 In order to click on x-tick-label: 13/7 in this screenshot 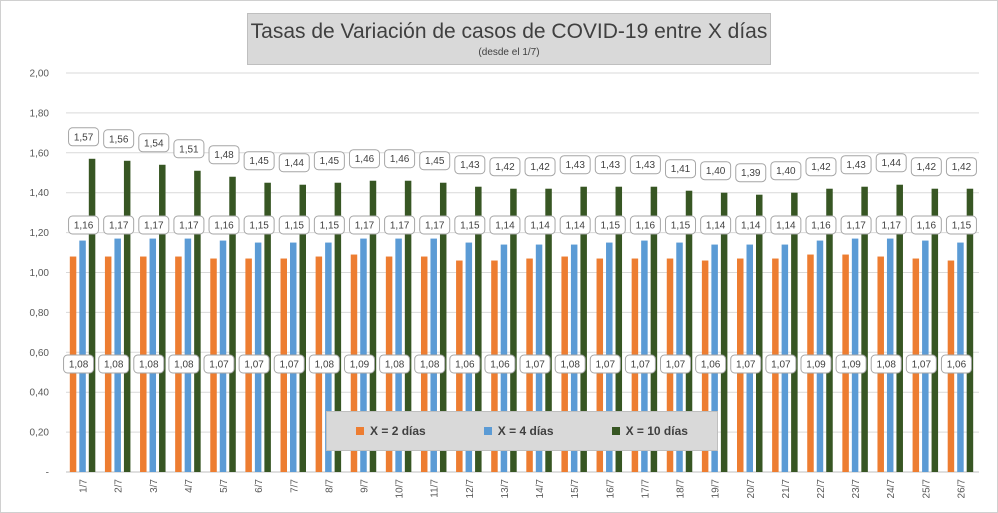, I will do `click(505, 489)`.